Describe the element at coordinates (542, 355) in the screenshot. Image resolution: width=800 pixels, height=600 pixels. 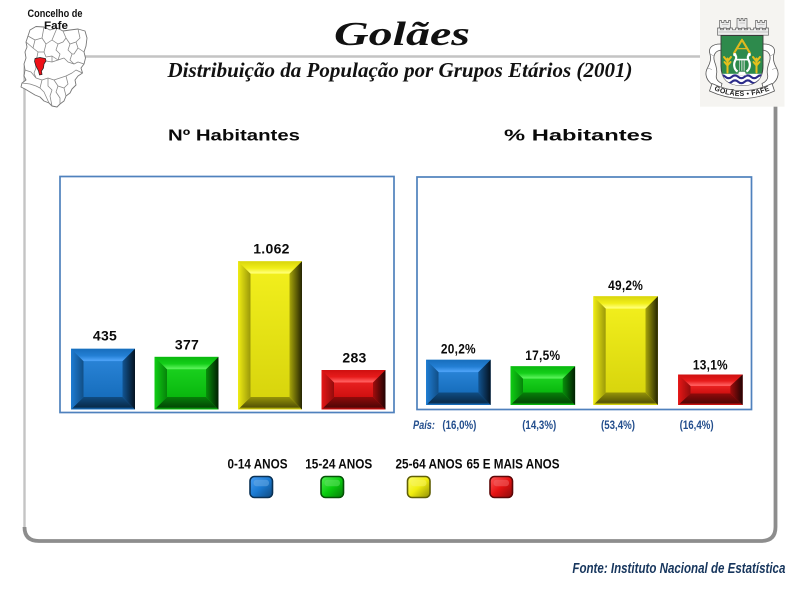
I see `svg-text: 17,5%` at that location.